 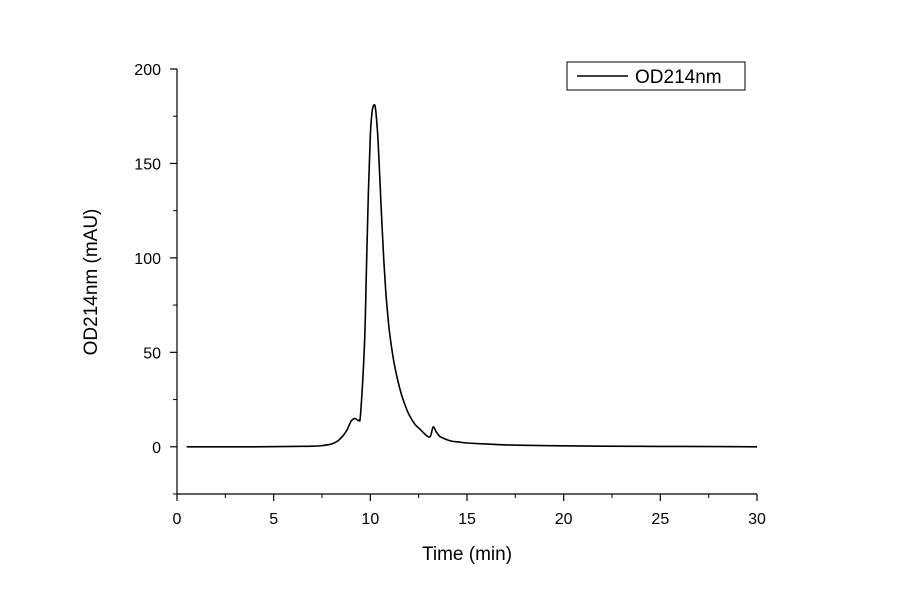 What do you see at coordinates (147, 70) in the screenshot?
I see `y-tick-label: 200` at bounding box center [147, 70].